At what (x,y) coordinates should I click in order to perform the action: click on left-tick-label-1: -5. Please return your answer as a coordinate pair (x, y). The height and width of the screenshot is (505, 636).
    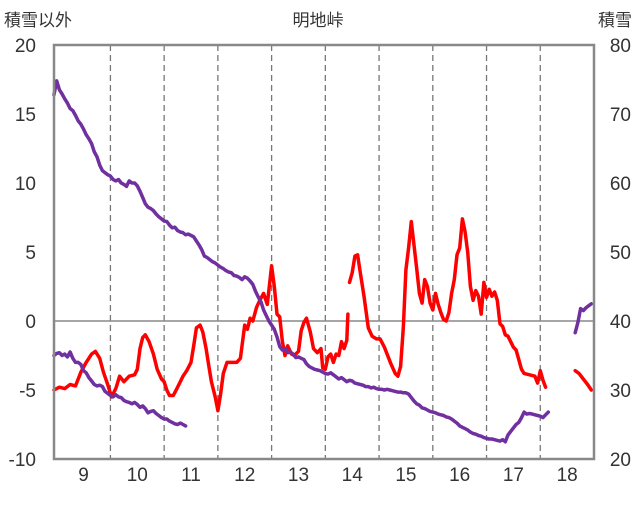
    Looking at the image, I should click on (27, 391).